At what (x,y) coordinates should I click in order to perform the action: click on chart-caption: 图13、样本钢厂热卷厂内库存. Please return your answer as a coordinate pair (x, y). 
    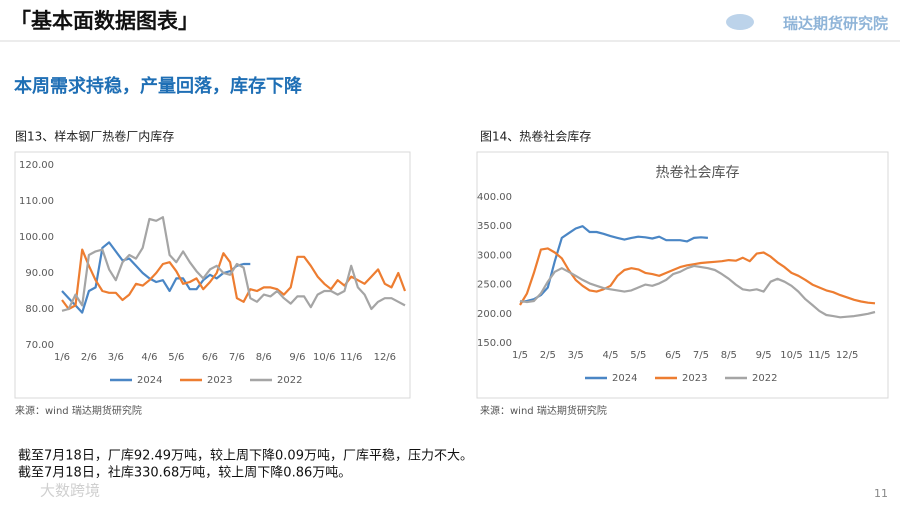
    Looking at the image, I should click on (94, 136).